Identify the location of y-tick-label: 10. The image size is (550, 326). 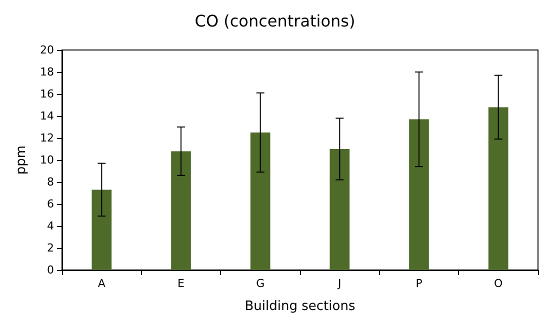
(47, 160).